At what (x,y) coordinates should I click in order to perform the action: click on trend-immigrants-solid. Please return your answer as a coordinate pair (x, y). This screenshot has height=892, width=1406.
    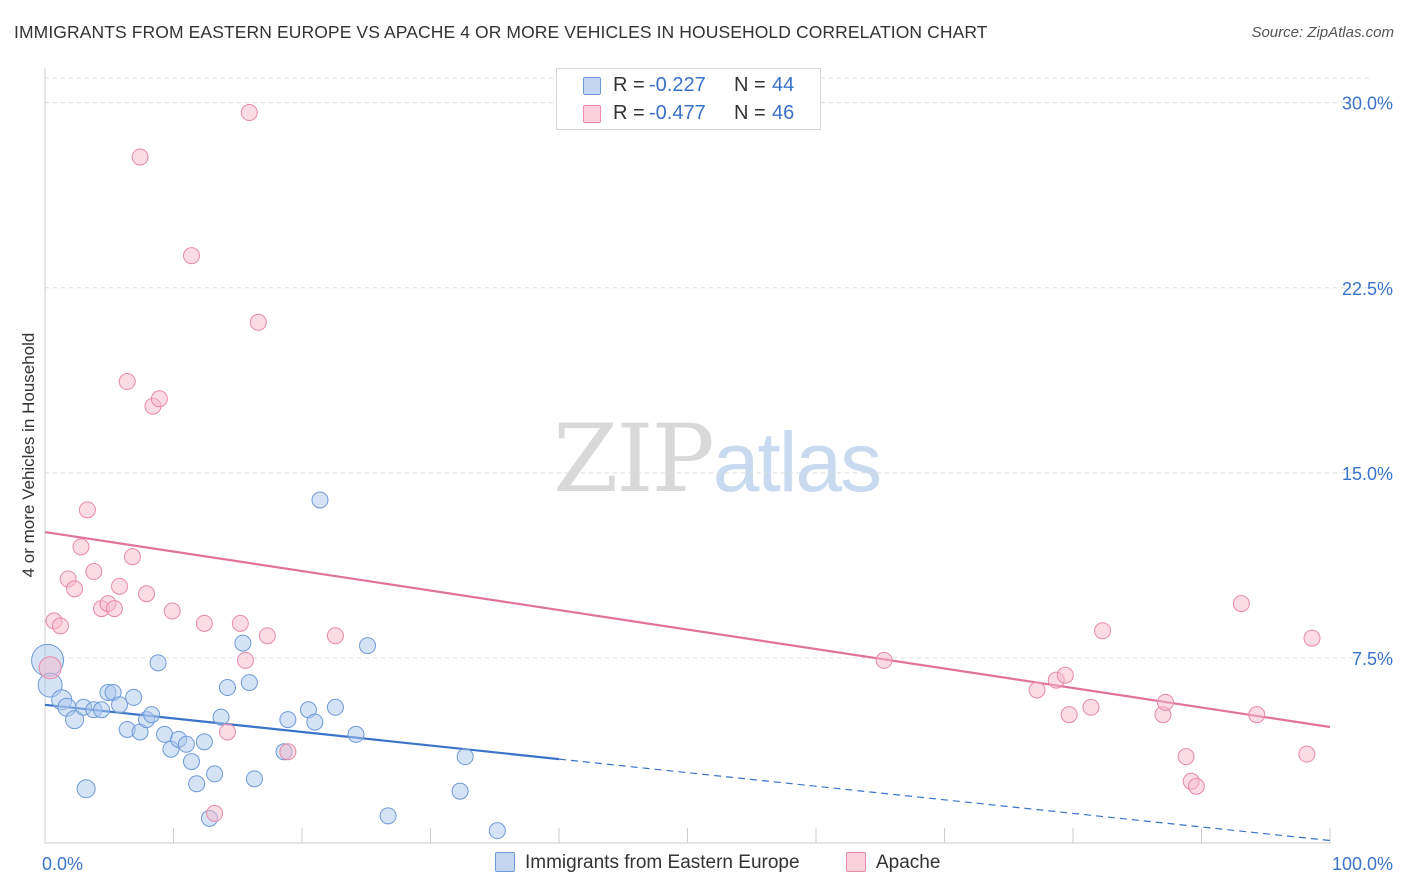
    Looking at the image, I should click on (302, 732).